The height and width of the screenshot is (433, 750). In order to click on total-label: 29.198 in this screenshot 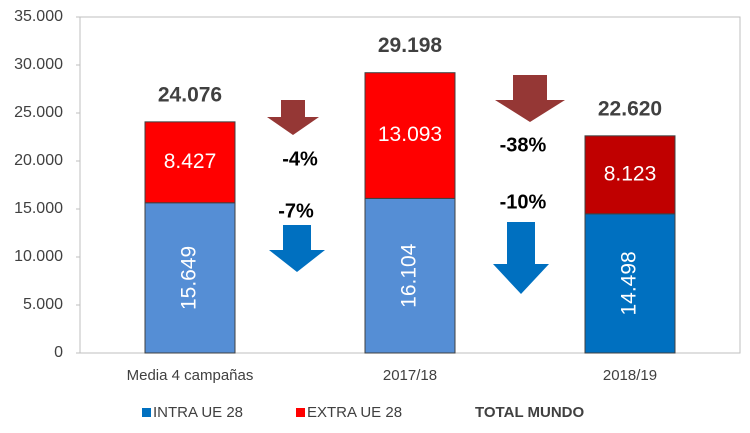, I will do `click(410, 45)`.